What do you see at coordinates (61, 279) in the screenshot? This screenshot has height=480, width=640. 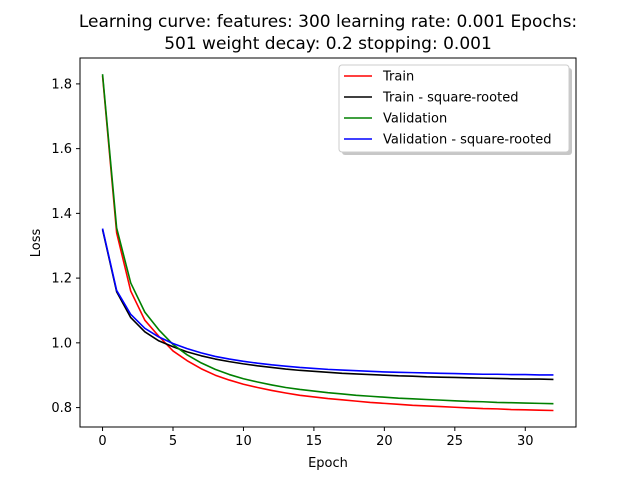 I see `y-tick-label: 1.2` at bounding box center [61, 279].